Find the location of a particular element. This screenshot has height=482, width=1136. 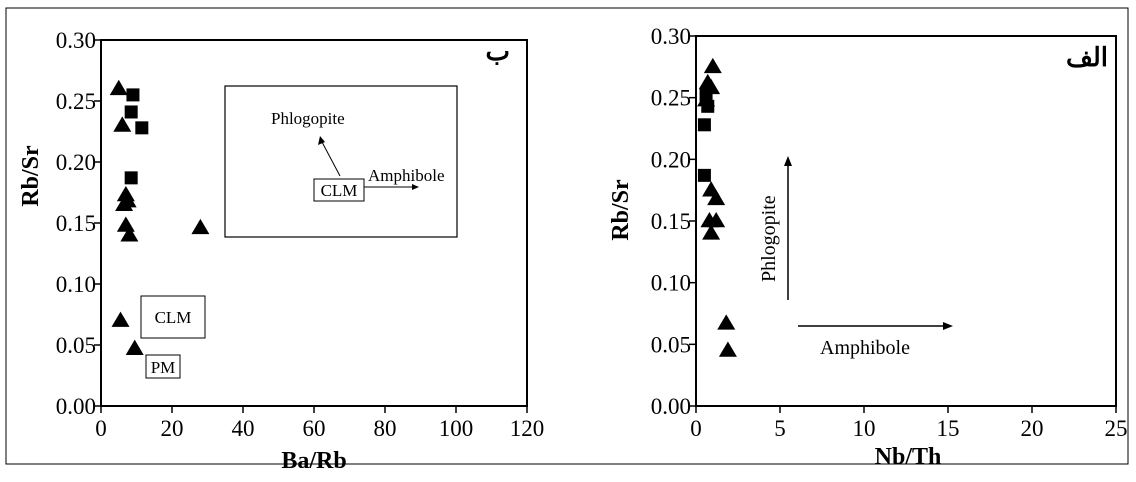

inset-box is located at coordinates (341, 161).